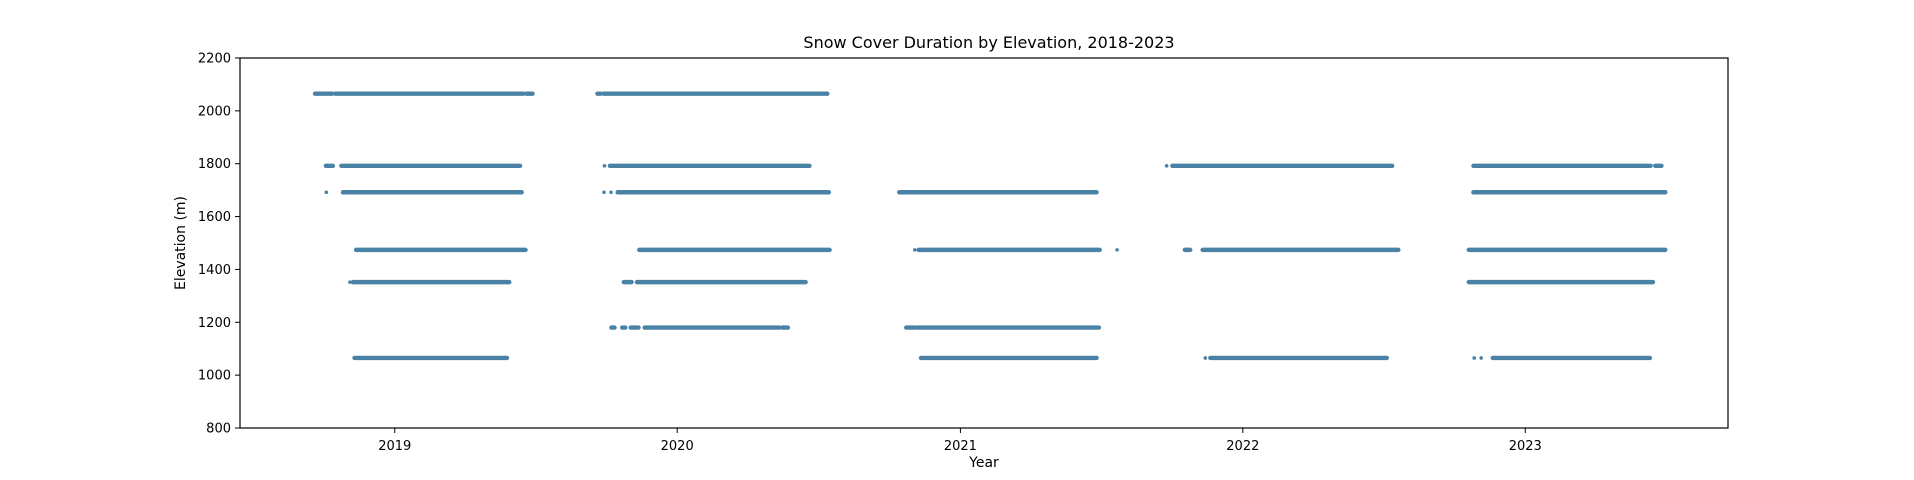  What do you see at coordinates (181, 243) in the screenshot?
I see `y-axis-title: Elevation (m)` at bounding box center [181, 243].